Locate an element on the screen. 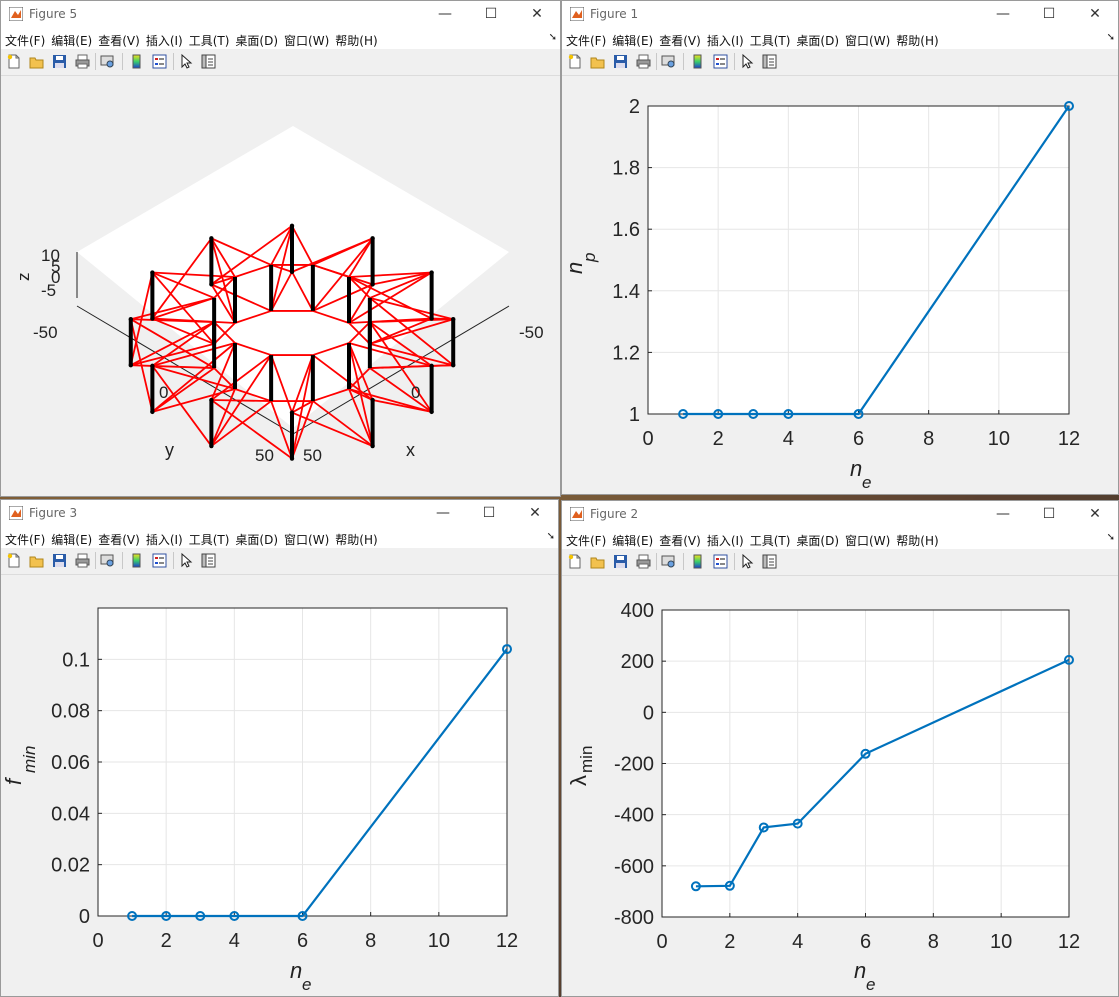 The width and height of the screenshot is (1119, 997). title-bar: Figure 3 — ☐ ✕ is located at coordinates (279, 513).